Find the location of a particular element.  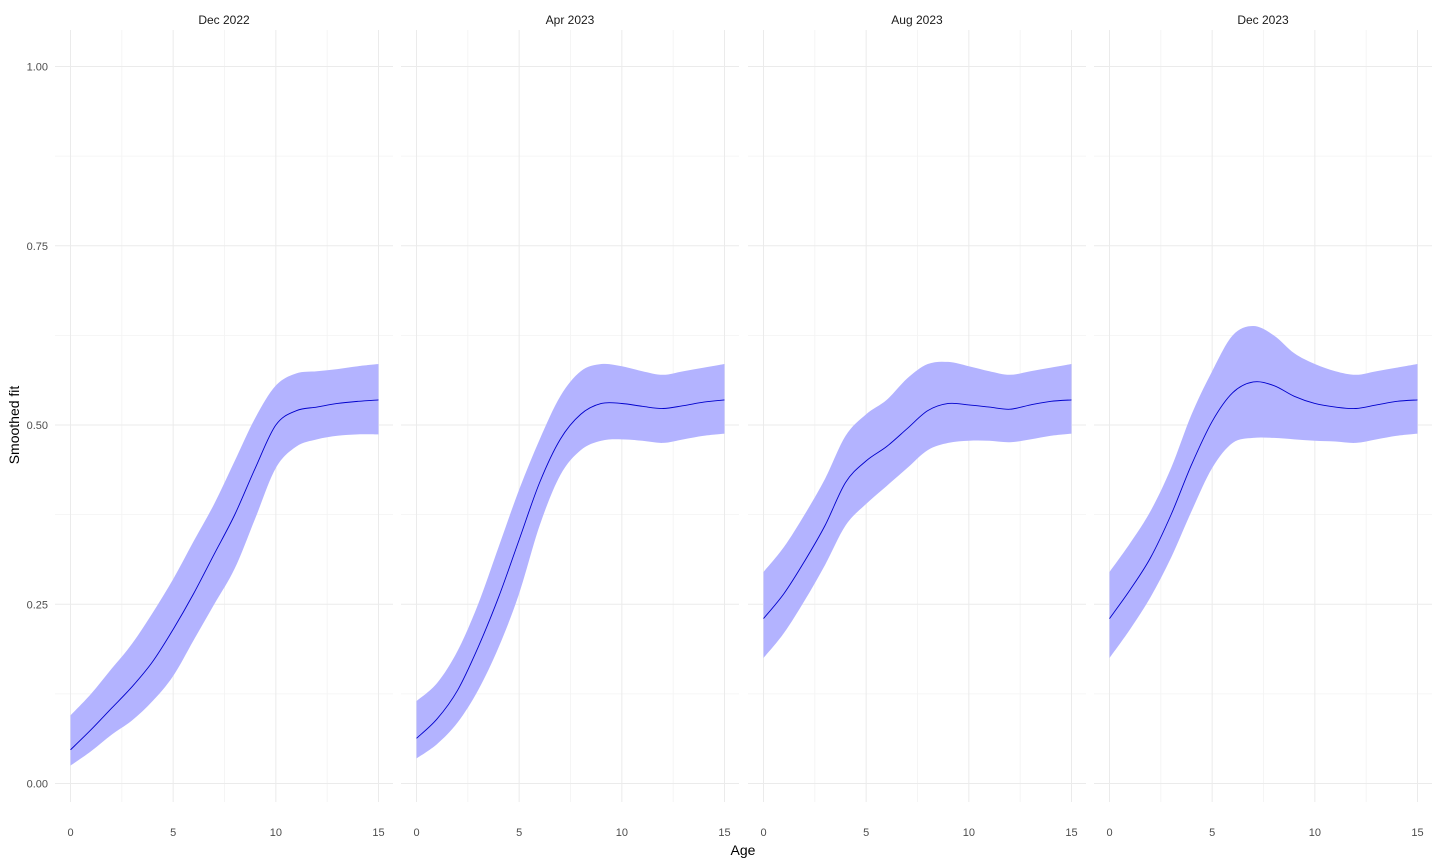

y-tick-label: 0.50 is located at coordinates (37, 426).